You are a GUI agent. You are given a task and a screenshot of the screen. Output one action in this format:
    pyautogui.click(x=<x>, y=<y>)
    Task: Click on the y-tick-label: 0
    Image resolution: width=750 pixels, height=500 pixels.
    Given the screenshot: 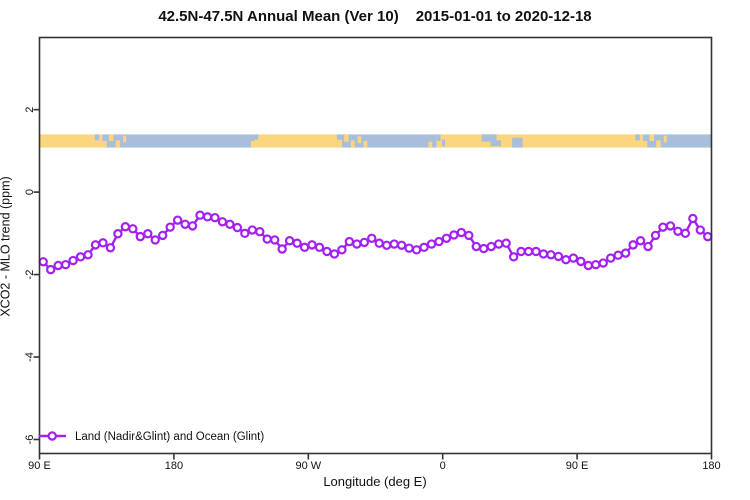 What is the action you would take?
    pyautogui.click(x=30, y=192)
    